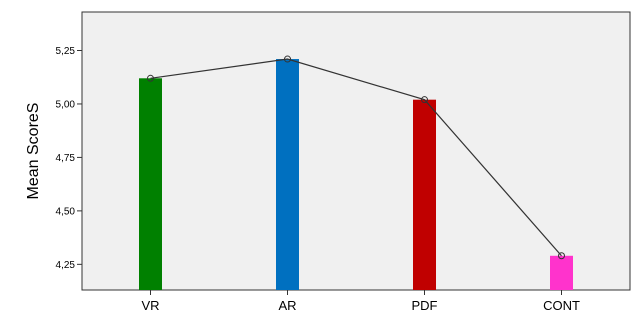 Image resolution: width=642 pixels, height=322 pixels. What do you see at coordinates (66, 265) in the screenshot?
I see `y-tick-label: 4,25` at bounding box center [66, 265].